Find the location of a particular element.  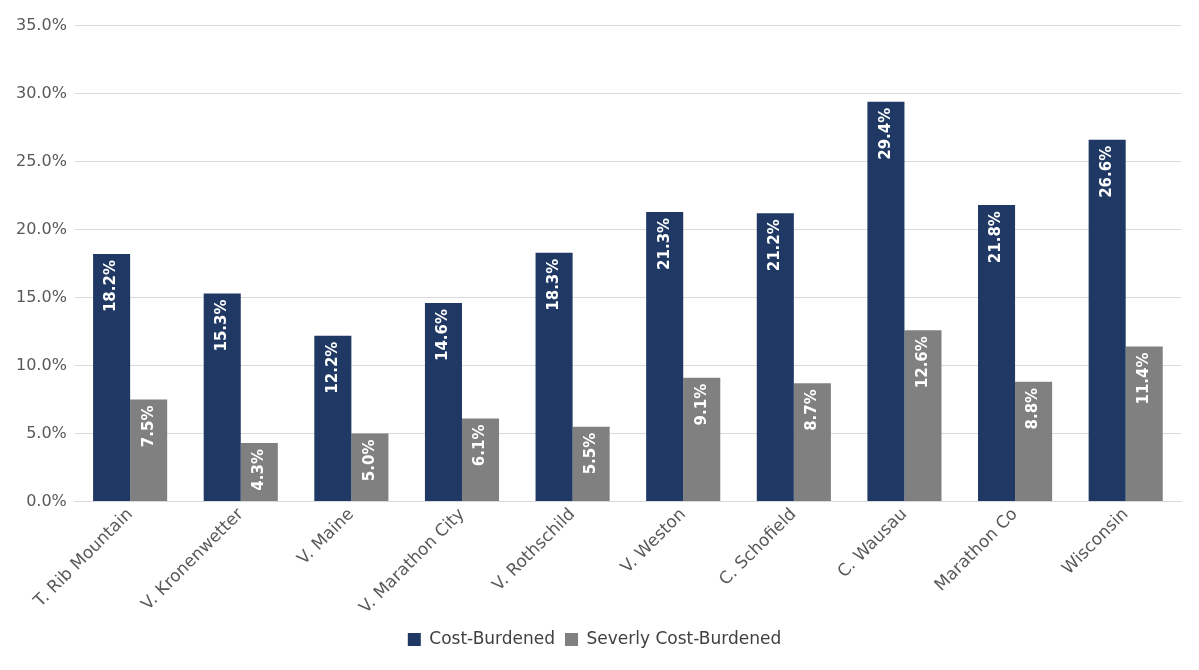

data-label: 18.2% is located at coordinates (110, 286).